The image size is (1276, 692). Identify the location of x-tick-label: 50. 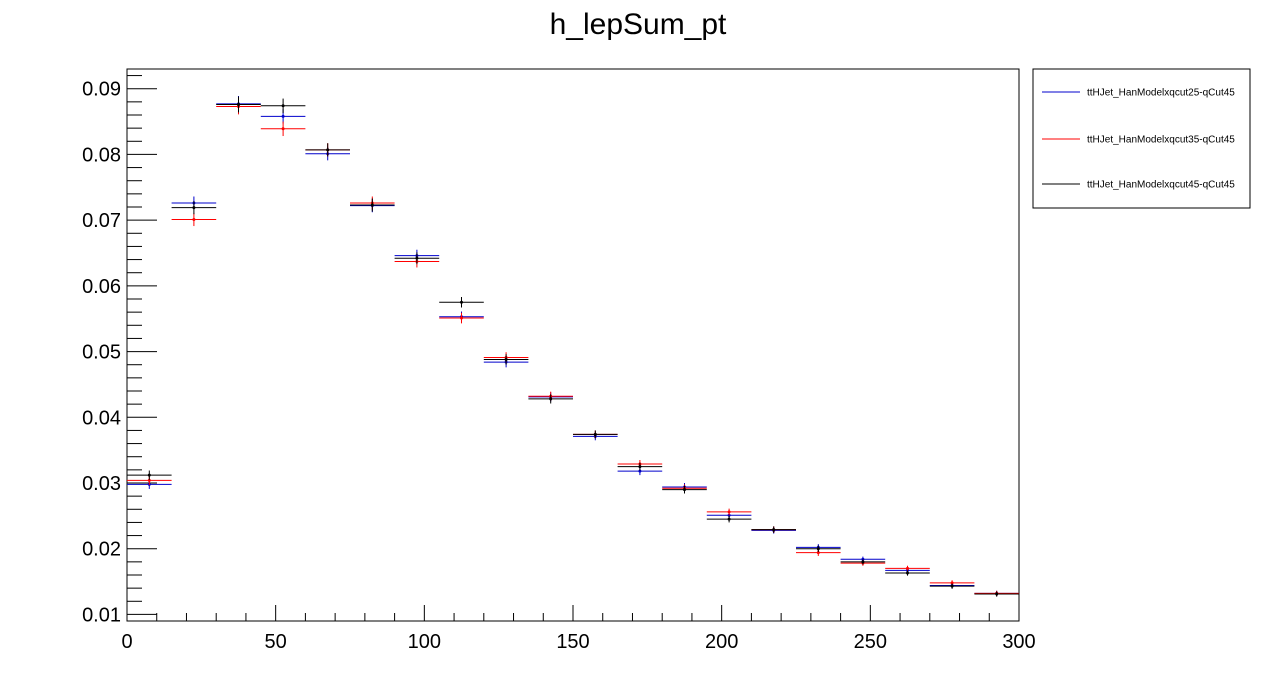
(276, 642).